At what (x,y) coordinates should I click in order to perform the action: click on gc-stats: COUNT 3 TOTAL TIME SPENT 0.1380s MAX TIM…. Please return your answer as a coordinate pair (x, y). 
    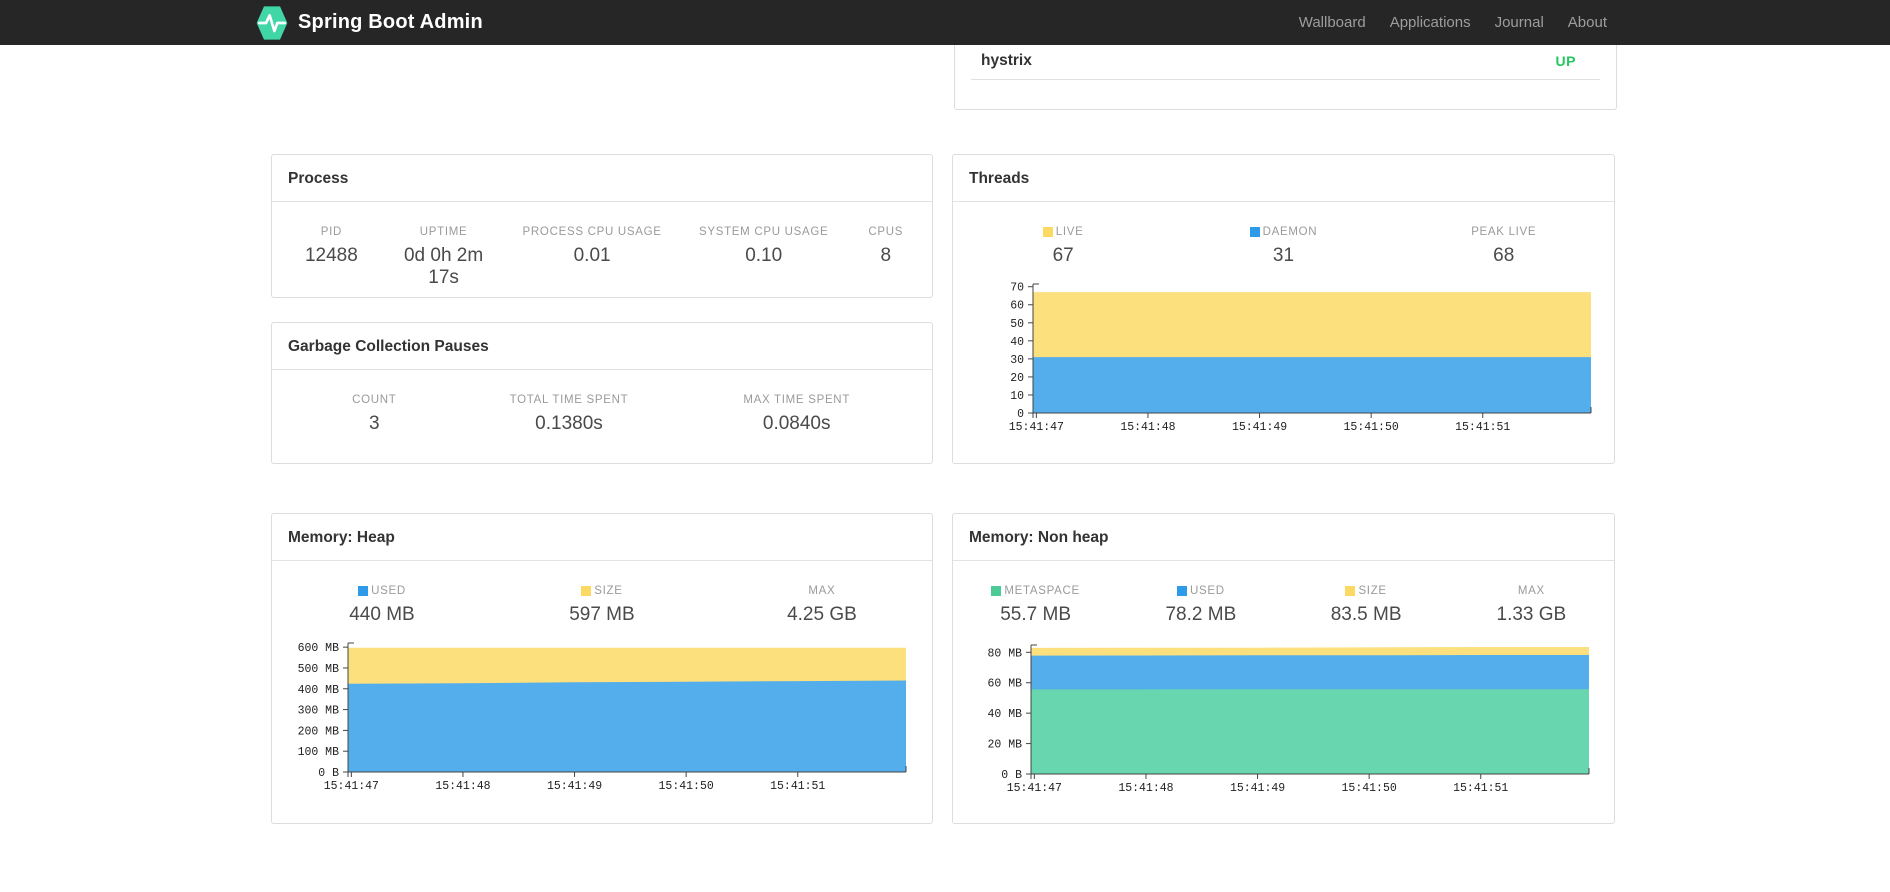
    Looking at the image, I should click on (602, 402).